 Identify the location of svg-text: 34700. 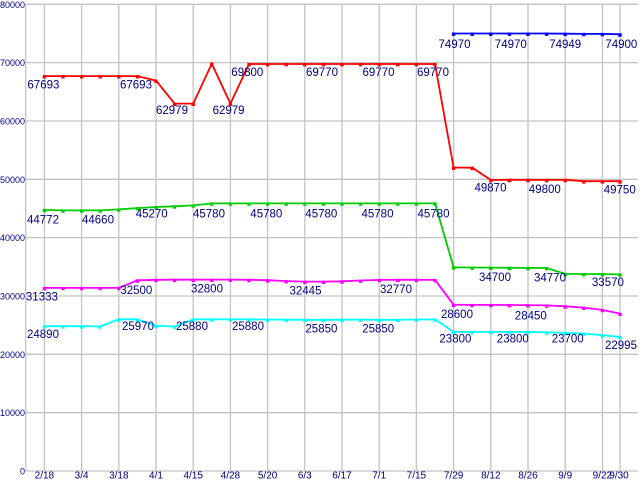
(495, 278).